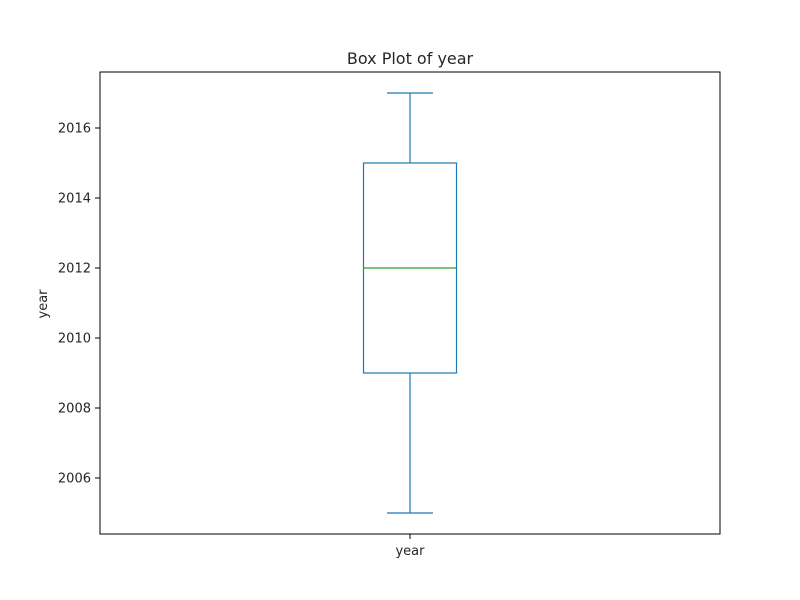 The image size is (800, 600). What do you see at coordinates (74, 479) in the screenshot?
I see `y-tick-label: 2006` at bounding box center [74, 479].